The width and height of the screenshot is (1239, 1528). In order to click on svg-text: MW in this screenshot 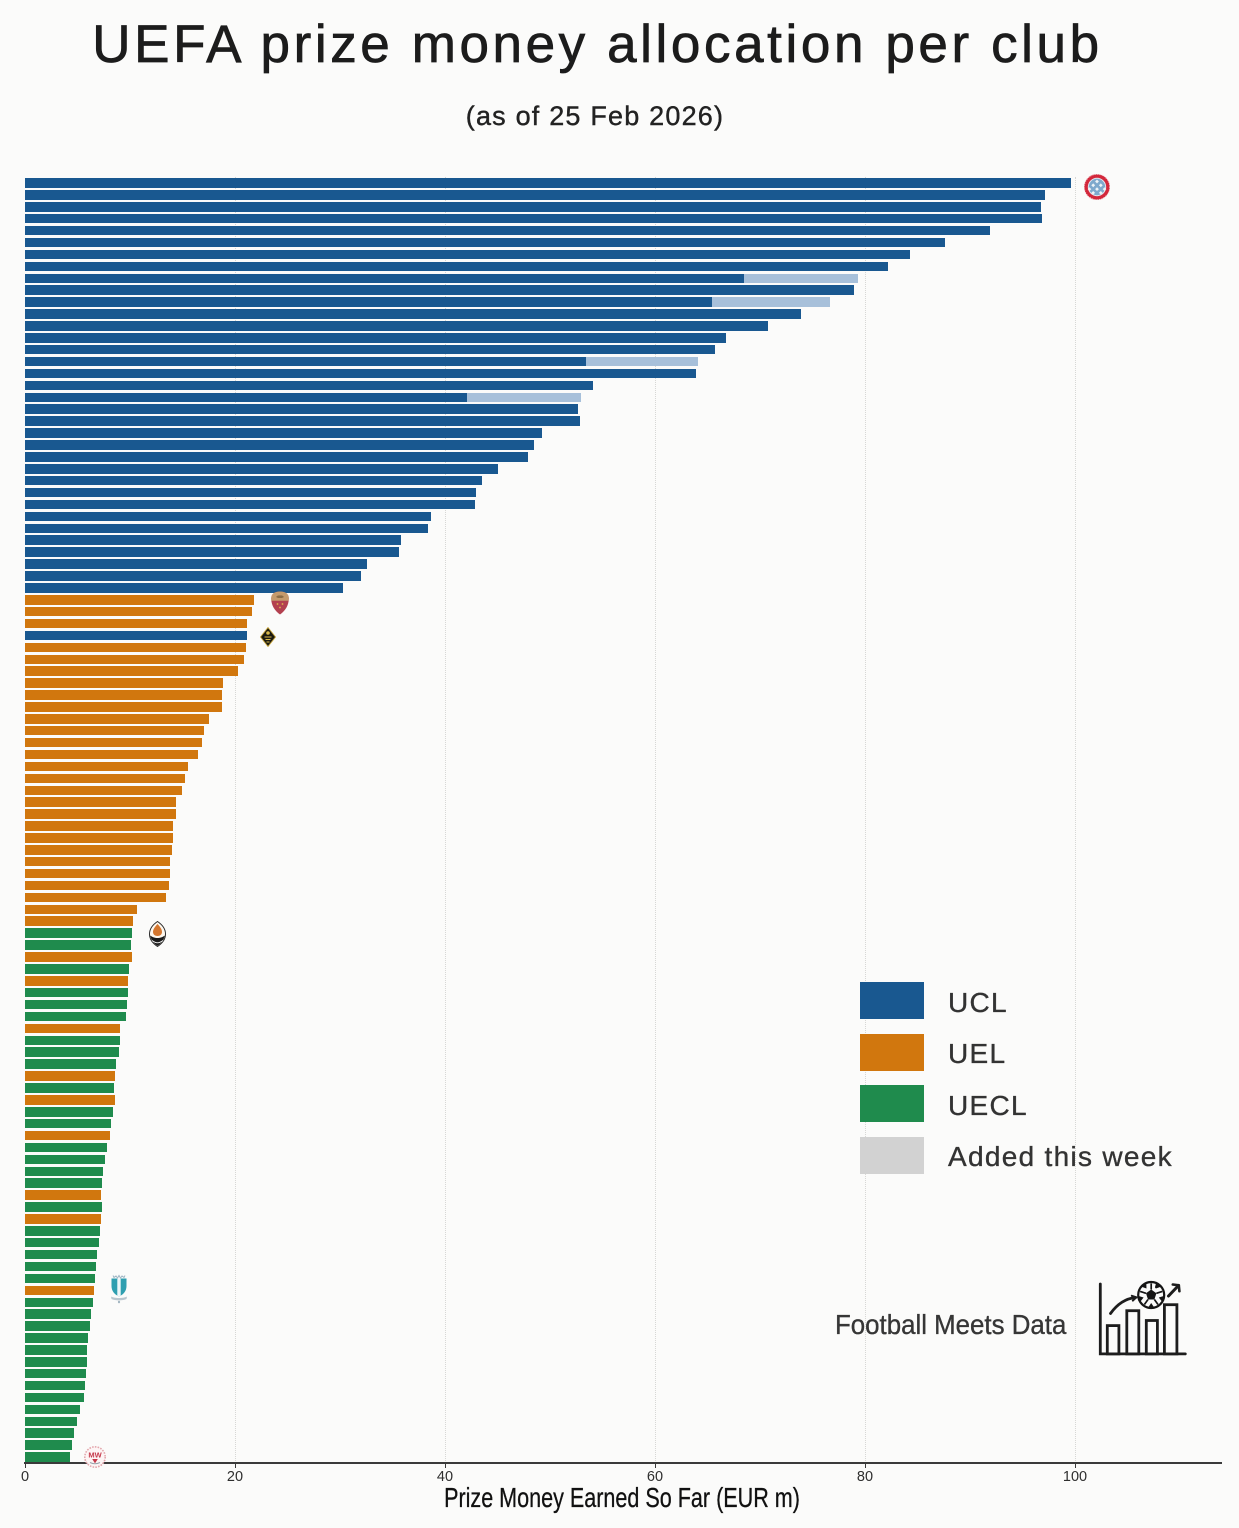, I will do `click(95, 1455)`.